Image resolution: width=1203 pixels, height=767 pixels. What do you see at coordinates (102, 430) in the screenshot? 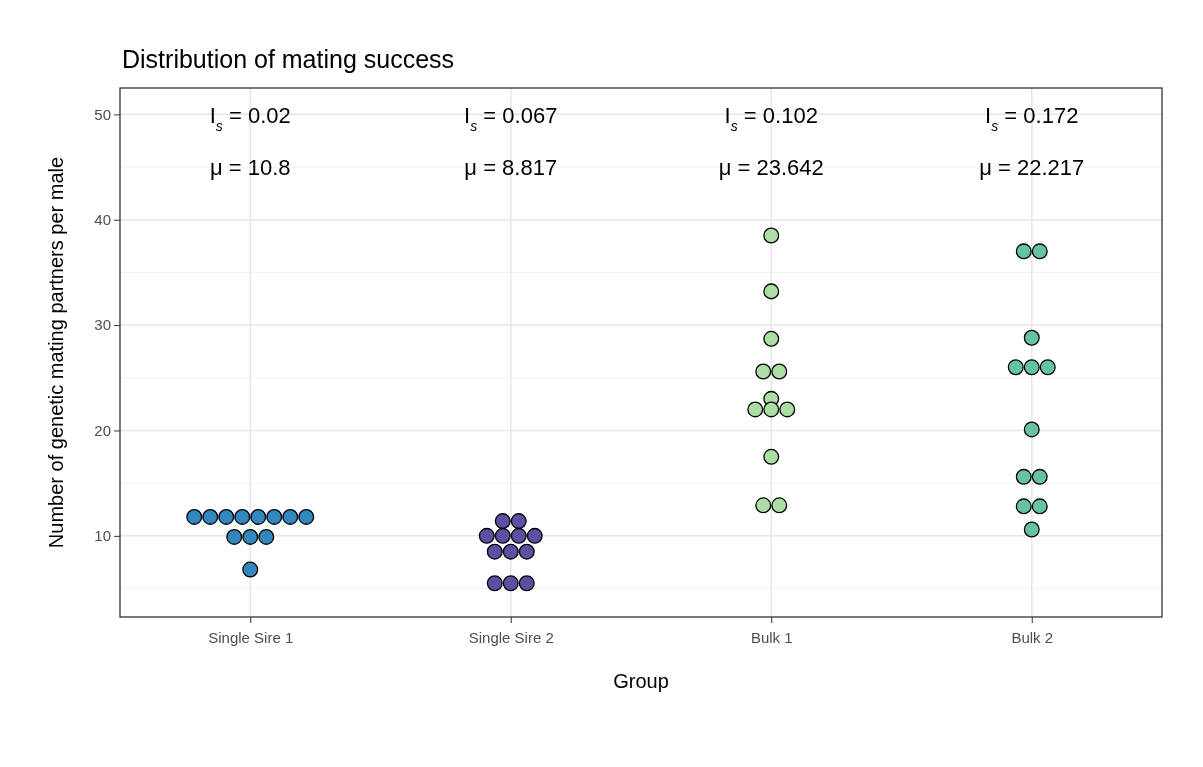
I see `y-tick-label: 20` at bounding box center [102, 430].